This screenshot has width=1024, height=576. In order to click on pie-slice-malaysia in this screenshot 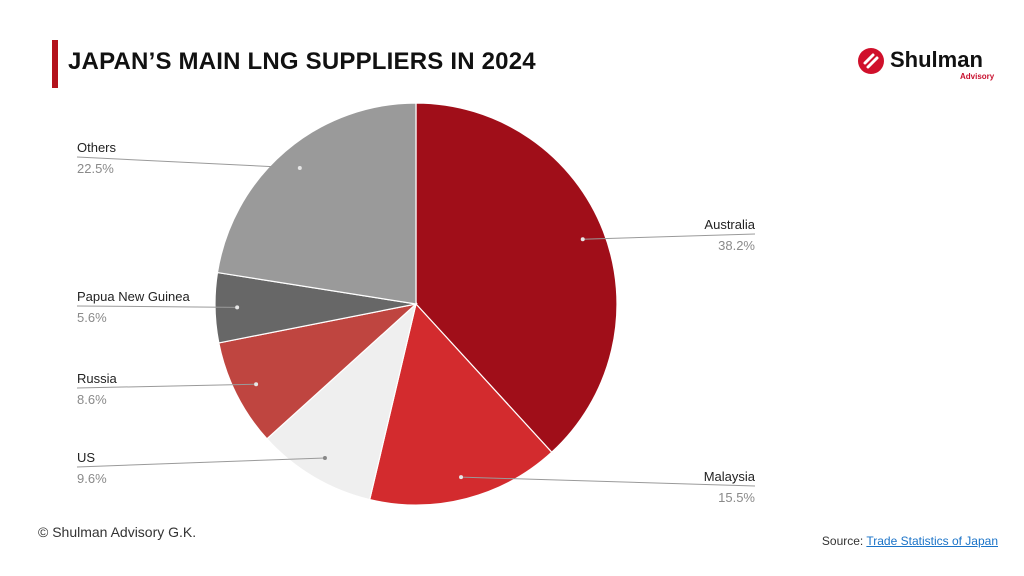, I will do `click(460, 404)`.